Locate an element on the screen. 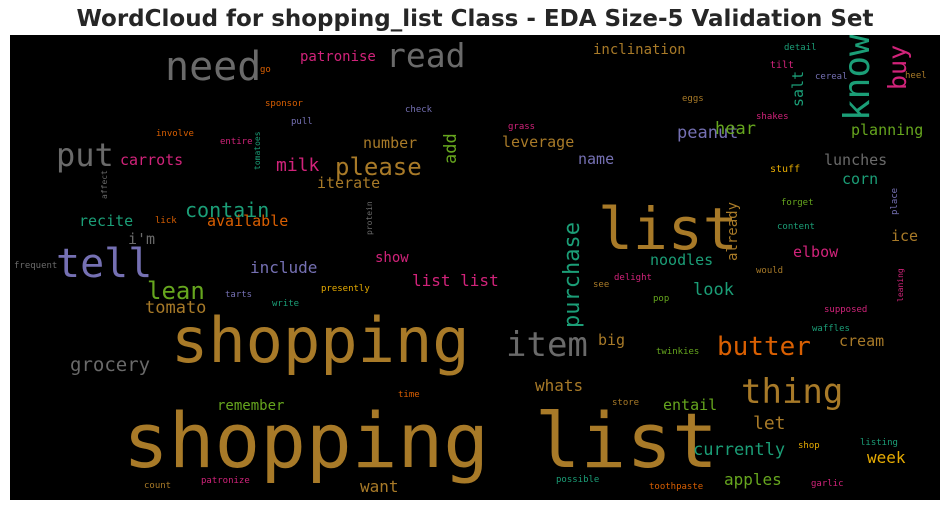 This screenshot has height=511, width=950. word-twinkies: twinkies is located at coordinates (677, 352).